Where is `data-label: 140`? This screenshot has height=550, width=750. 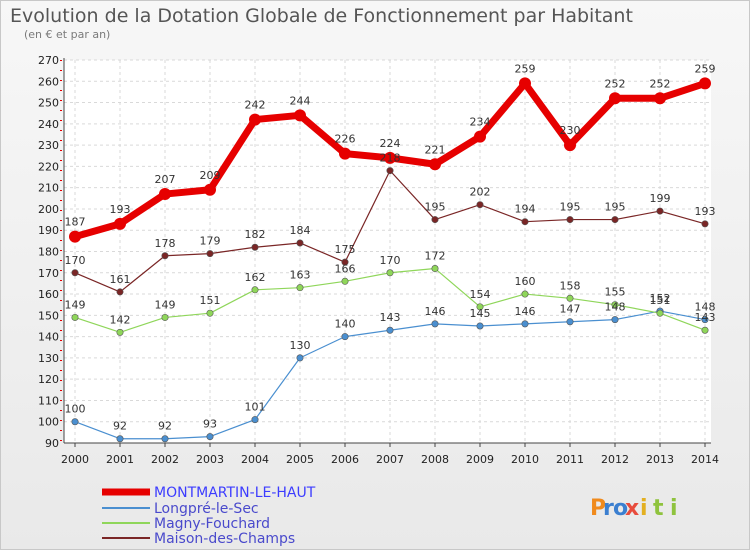 data-label: 140 is located at coordinates (345, 324).